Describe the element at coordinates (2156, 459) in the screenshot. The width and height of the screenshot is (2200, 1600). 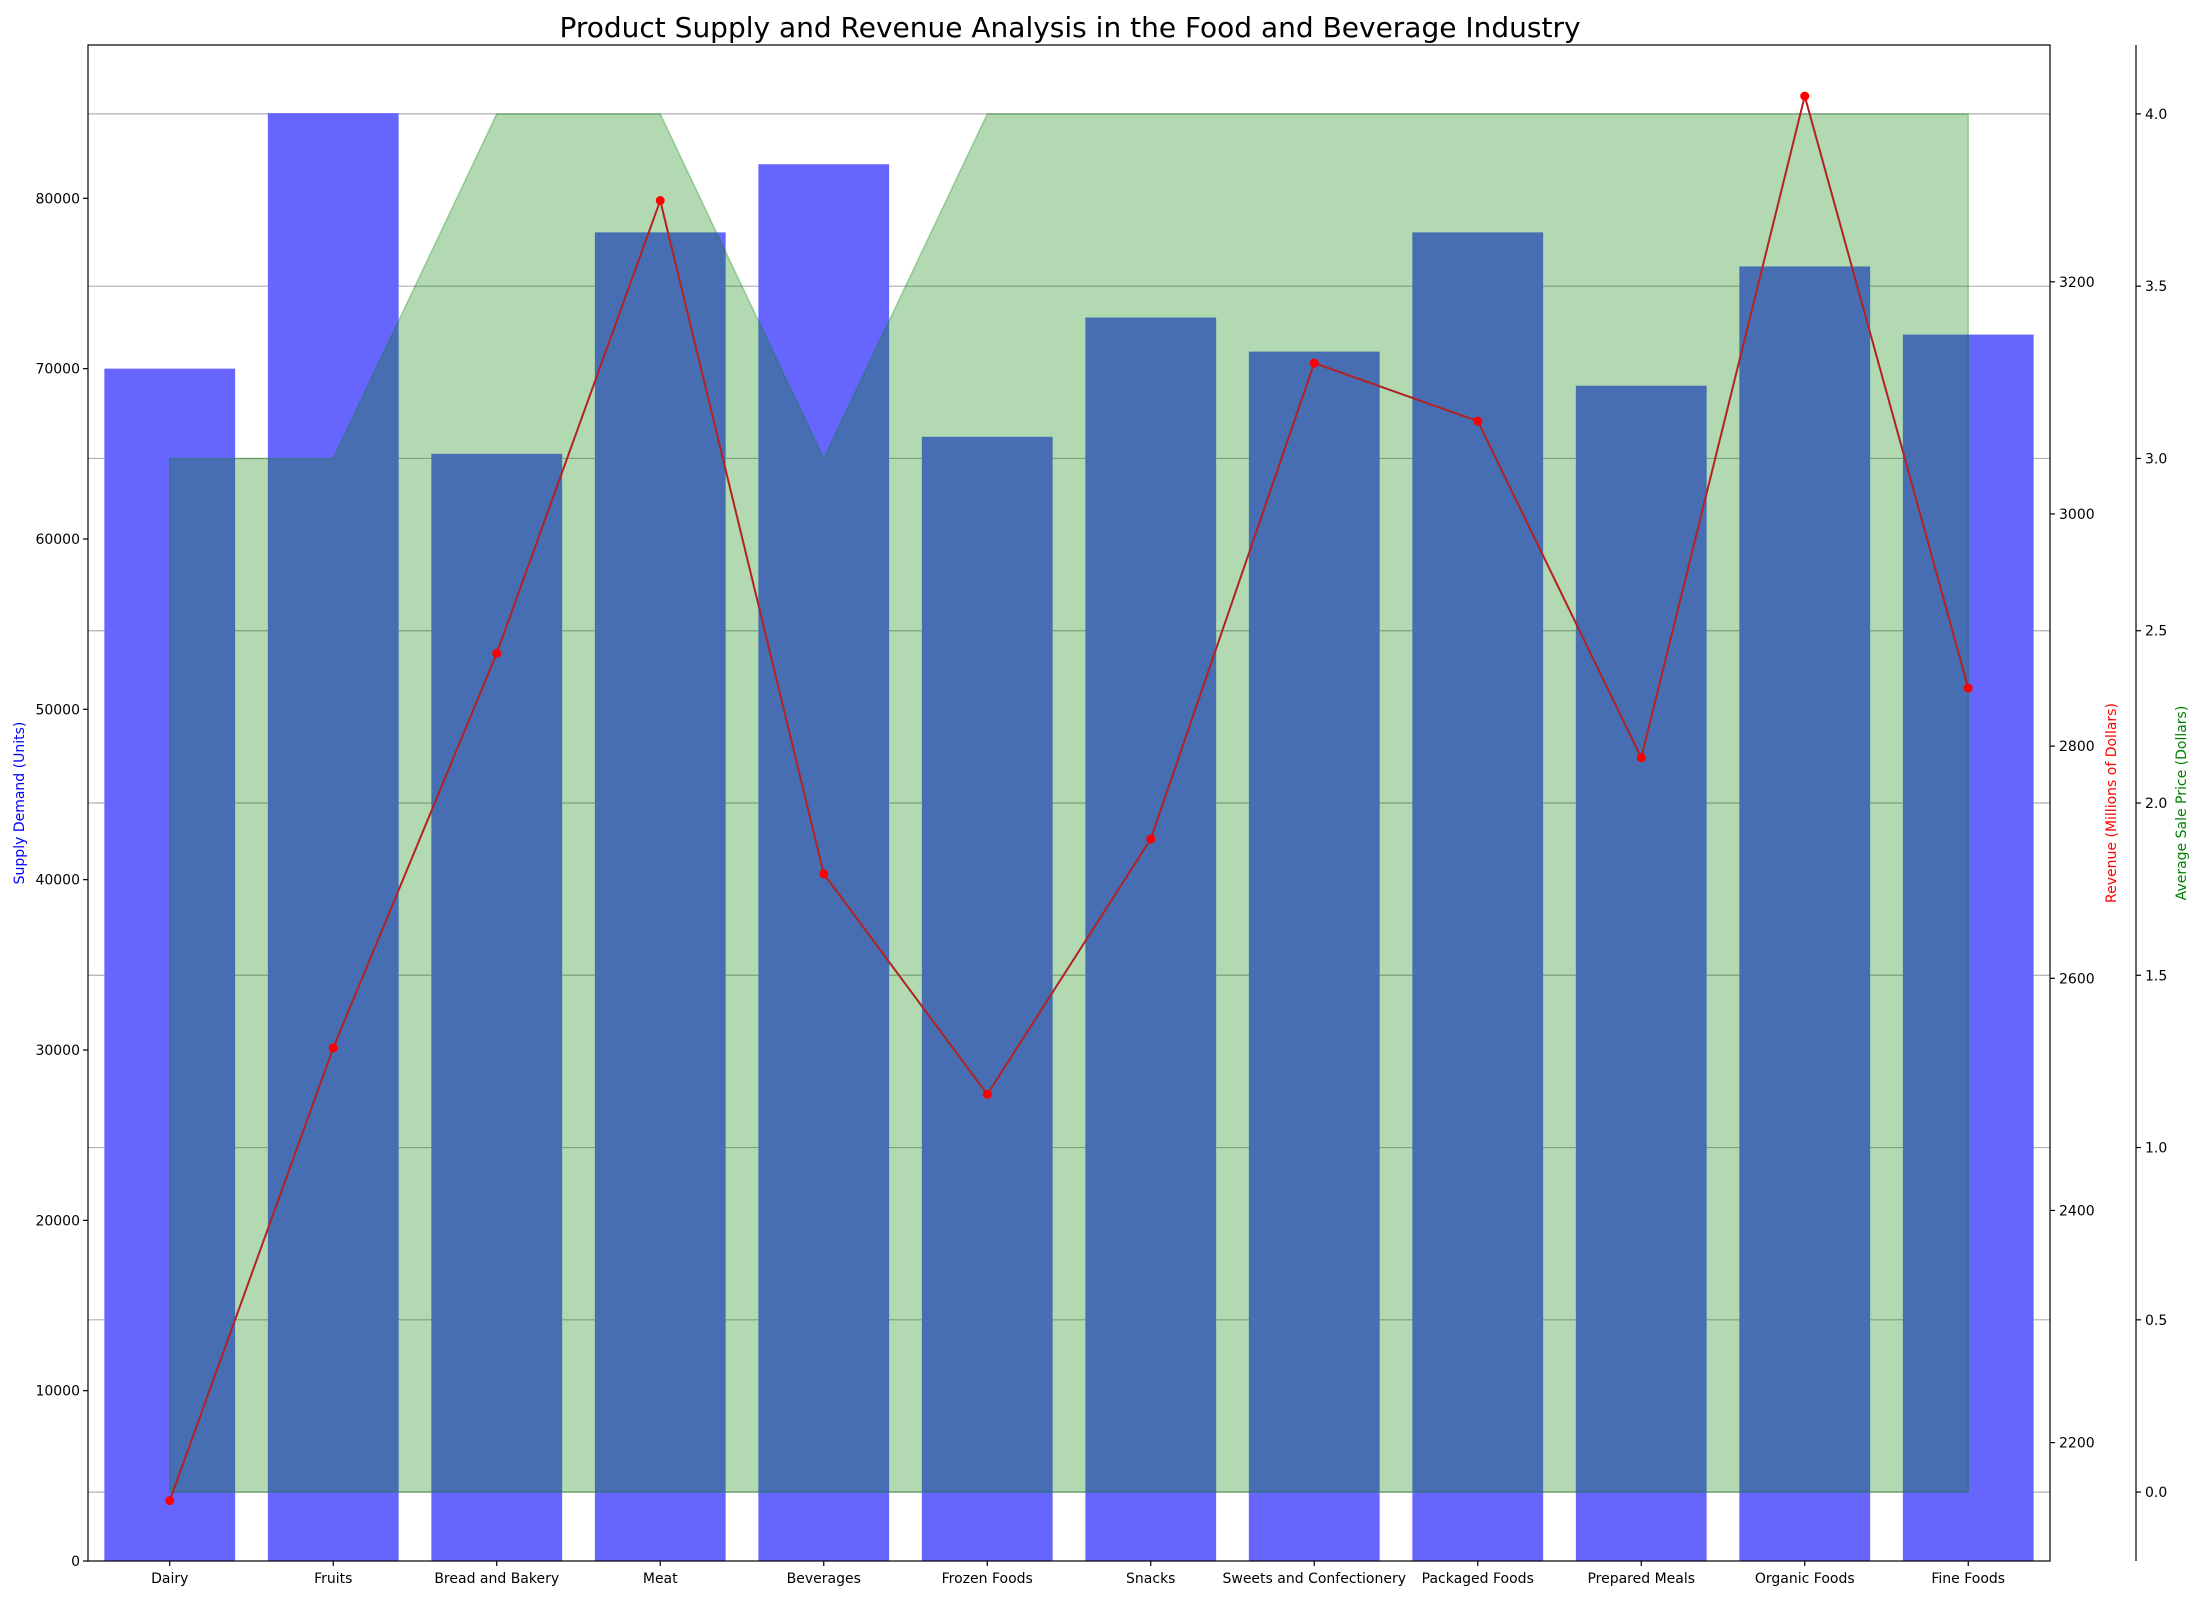
I see `price-tick-label: 3.0` at that location.